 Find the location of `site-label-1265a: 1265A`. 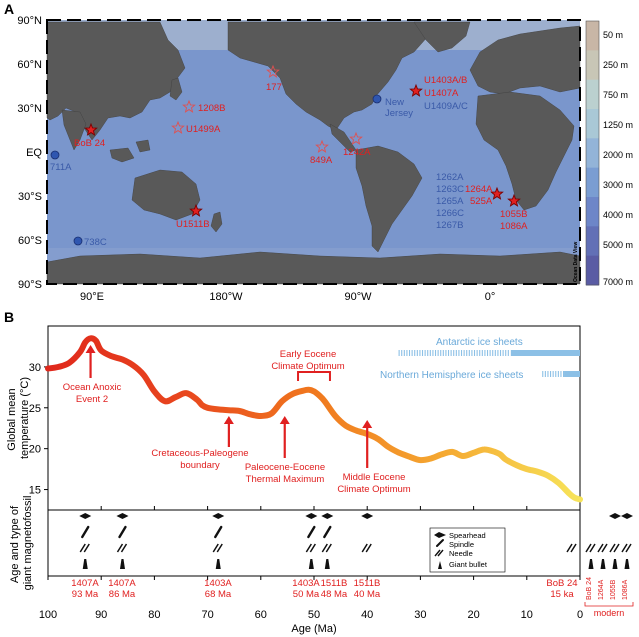

site-label-1265a: 1265A is located at coordinates (450, 201).